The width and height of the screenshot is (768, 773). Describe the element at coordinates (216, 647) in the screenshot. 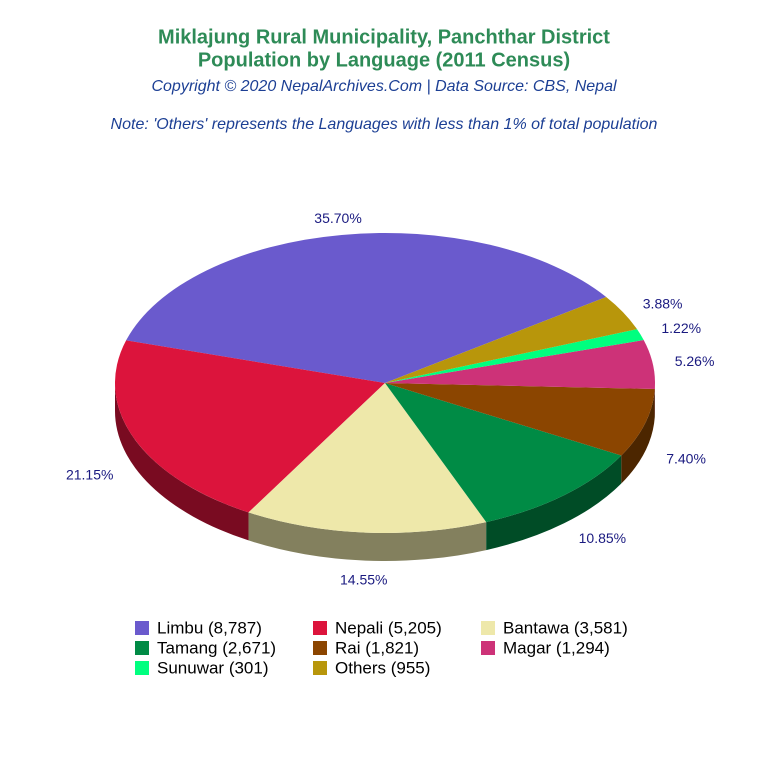

I see `legend-label: Tamang (2,671)` at that location.